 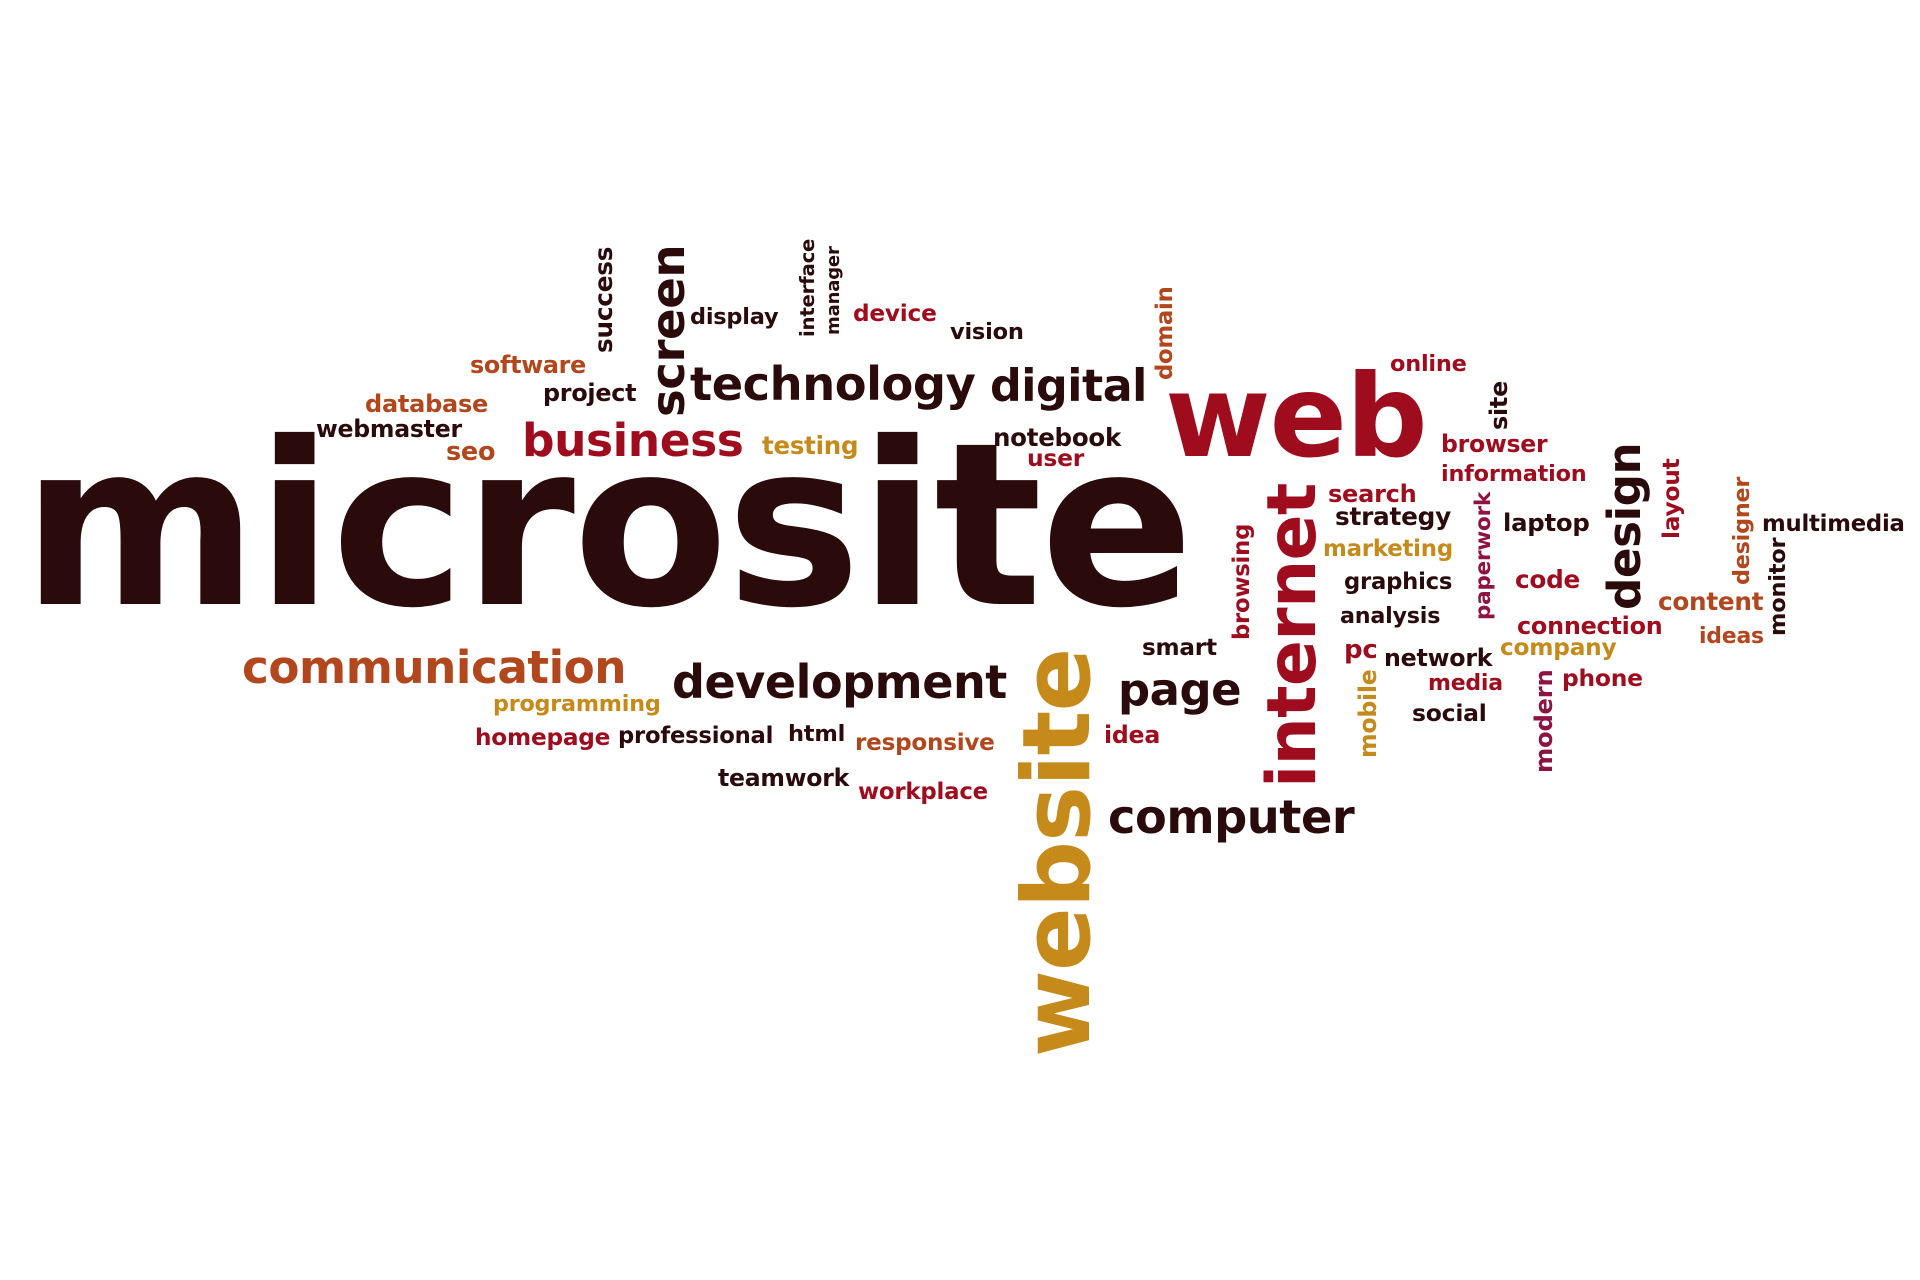 I want to click on word-layout: layout, so click(x=1672, y=498).